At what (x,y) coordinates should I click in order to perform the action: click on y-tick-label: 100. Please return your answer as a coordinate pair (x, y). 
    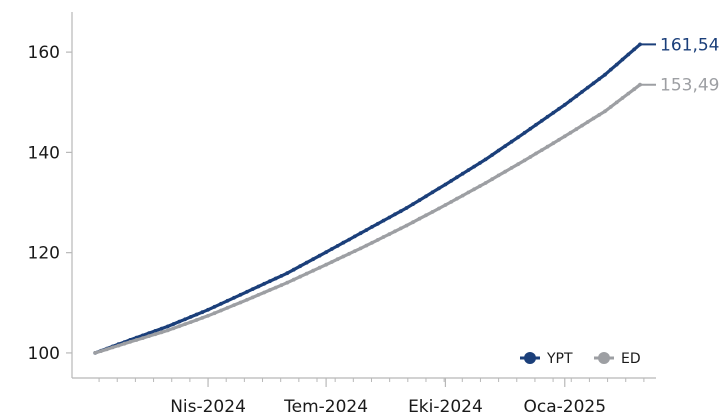
    Looking at the image, I should click on (44, 354).